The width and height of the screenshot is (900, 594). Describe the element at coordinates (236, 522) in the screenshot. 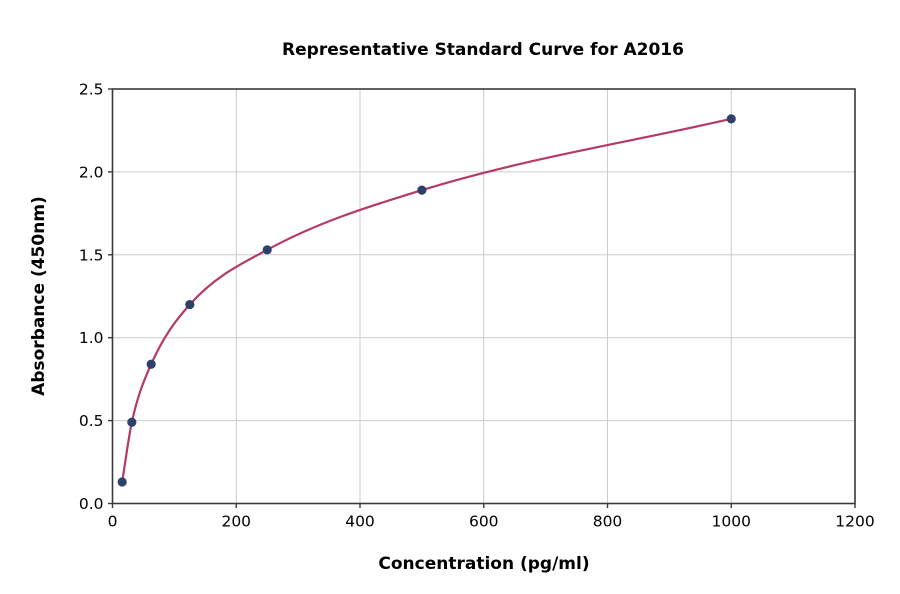

I see `x-tick-label: 200` at that location.